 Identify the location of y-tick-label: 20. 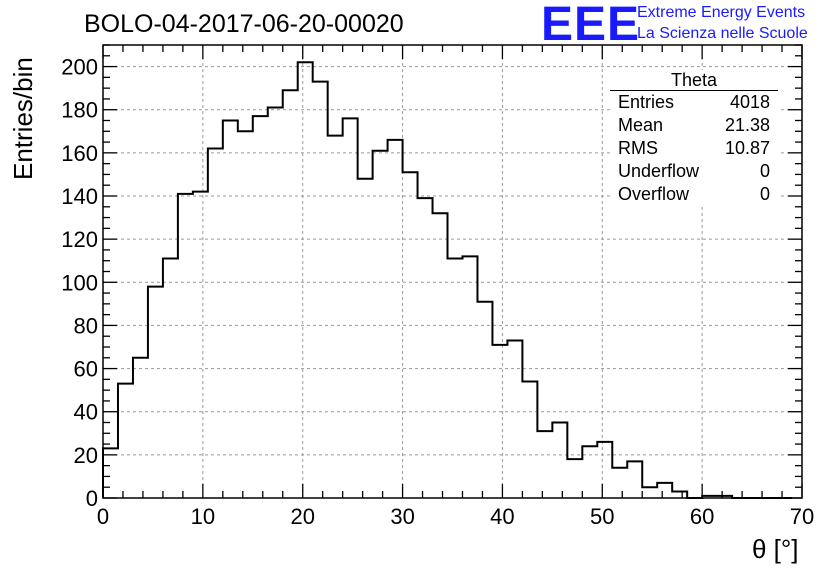
(86, 455).